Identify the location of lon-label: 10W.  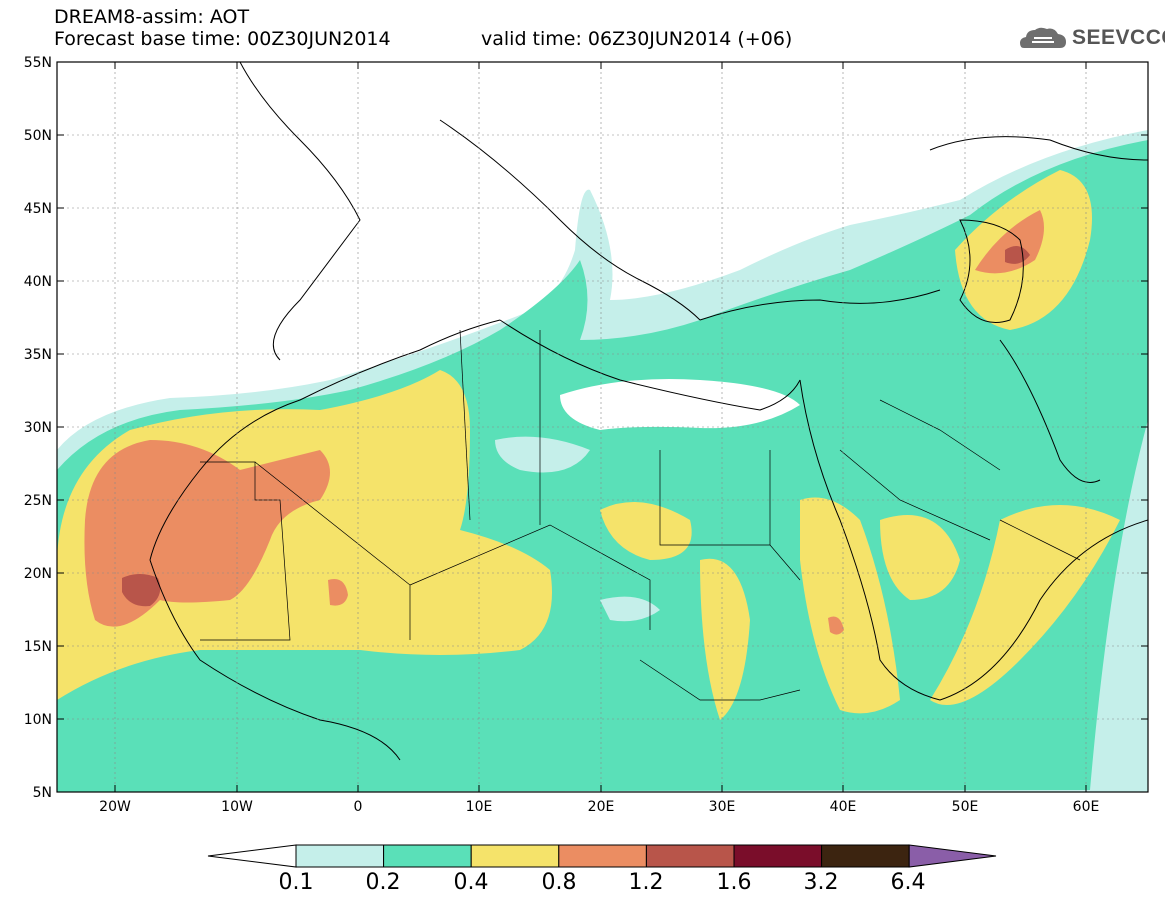
(237, 807).